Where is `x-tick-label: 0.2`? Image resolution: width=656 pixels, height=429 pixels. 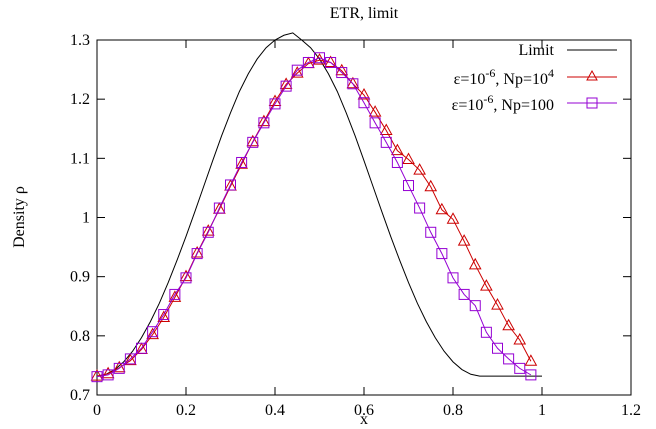
x-tick-label: 0.2 is located at coordinates (186, 410).